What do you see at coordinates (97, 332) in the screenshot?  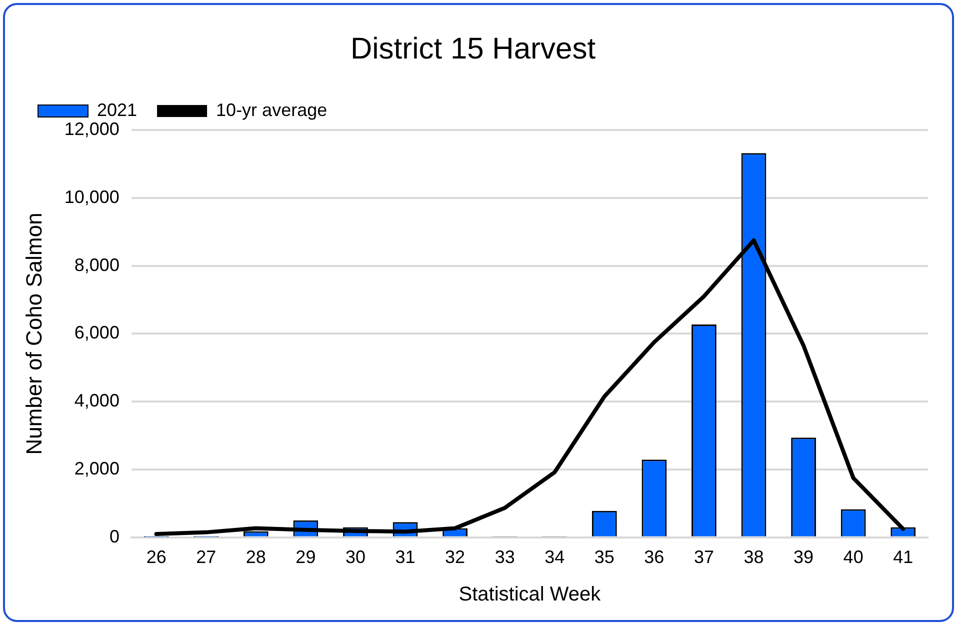 I see `y-tick-label: 6,000` at bounding box center [97, 332].